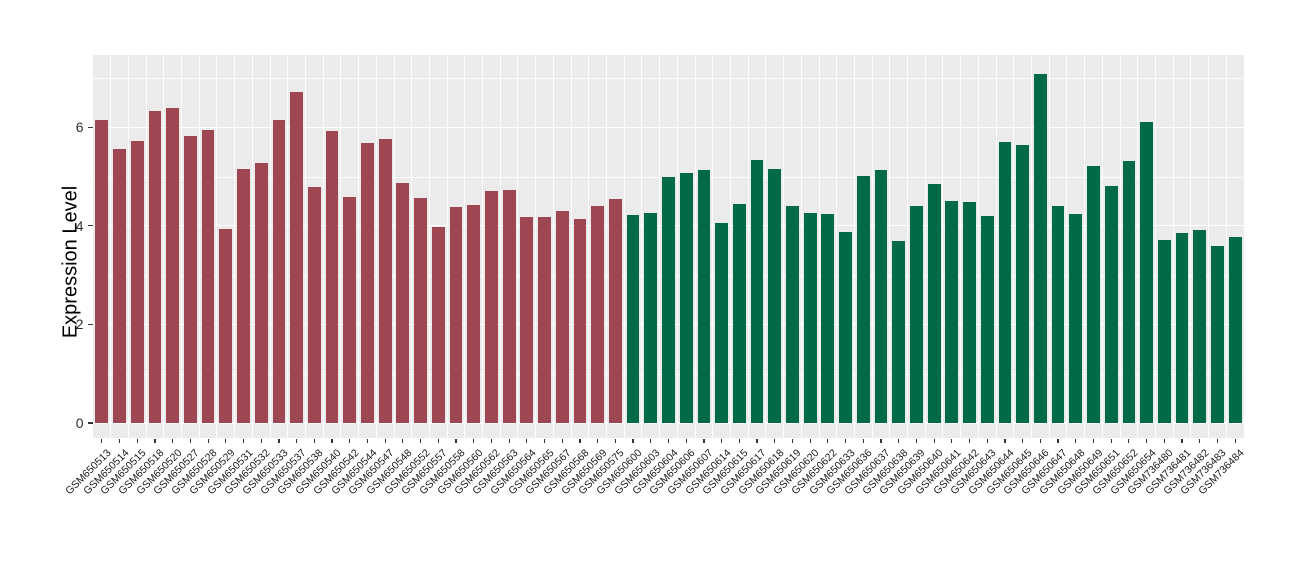  What do you see at coordinates (952, 311) in the screenshot?
I see `bar-GSM650641` at bounding box center [952, 311].